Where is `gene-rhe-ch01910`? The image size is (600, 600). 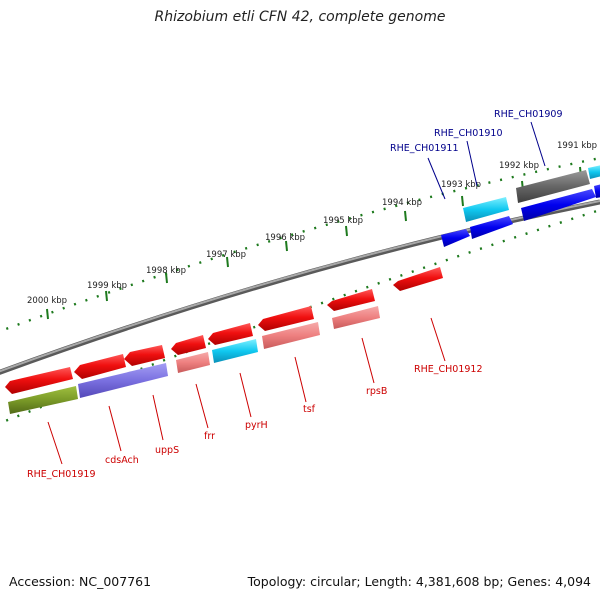
gene-rhe-ch01910 is located at coordinates (491, 227).